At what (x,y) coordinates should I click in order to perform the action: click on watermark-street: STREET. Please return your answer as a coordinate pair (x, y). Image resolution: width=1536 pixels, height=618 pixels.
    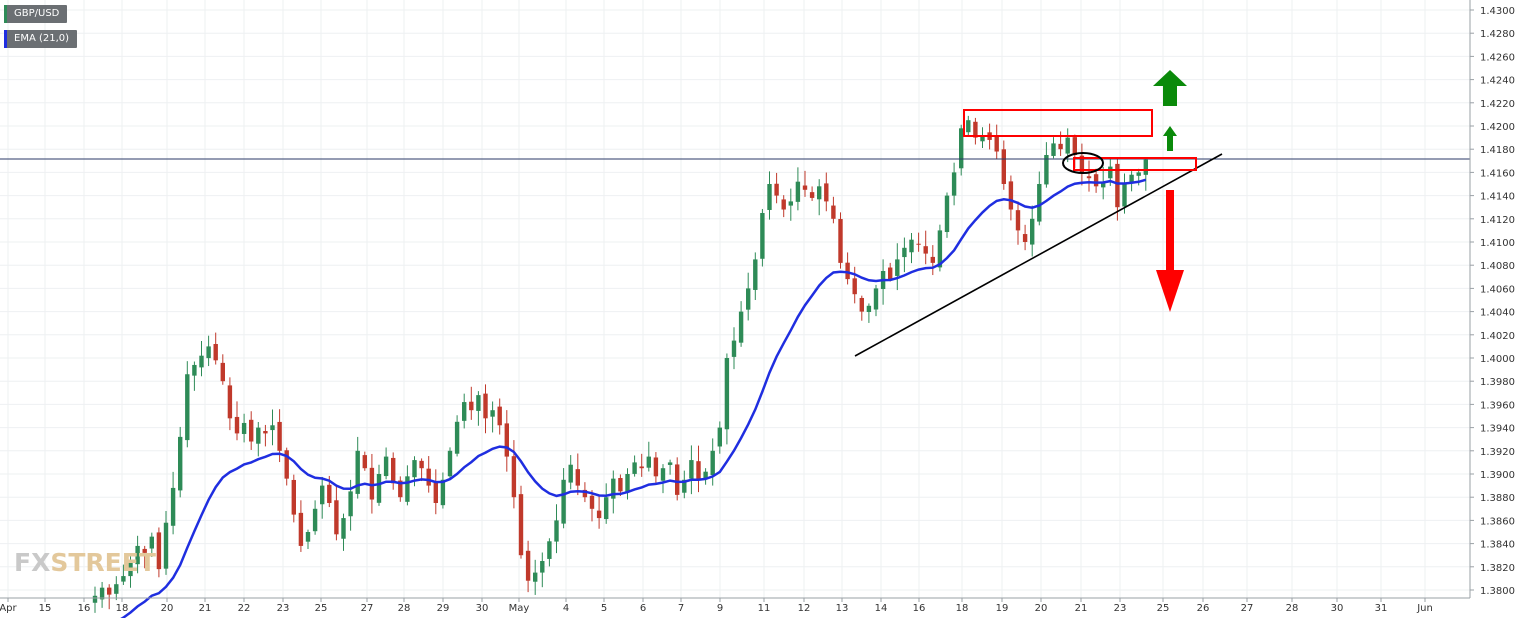
    Looking at the image, I should click on (103, 562).